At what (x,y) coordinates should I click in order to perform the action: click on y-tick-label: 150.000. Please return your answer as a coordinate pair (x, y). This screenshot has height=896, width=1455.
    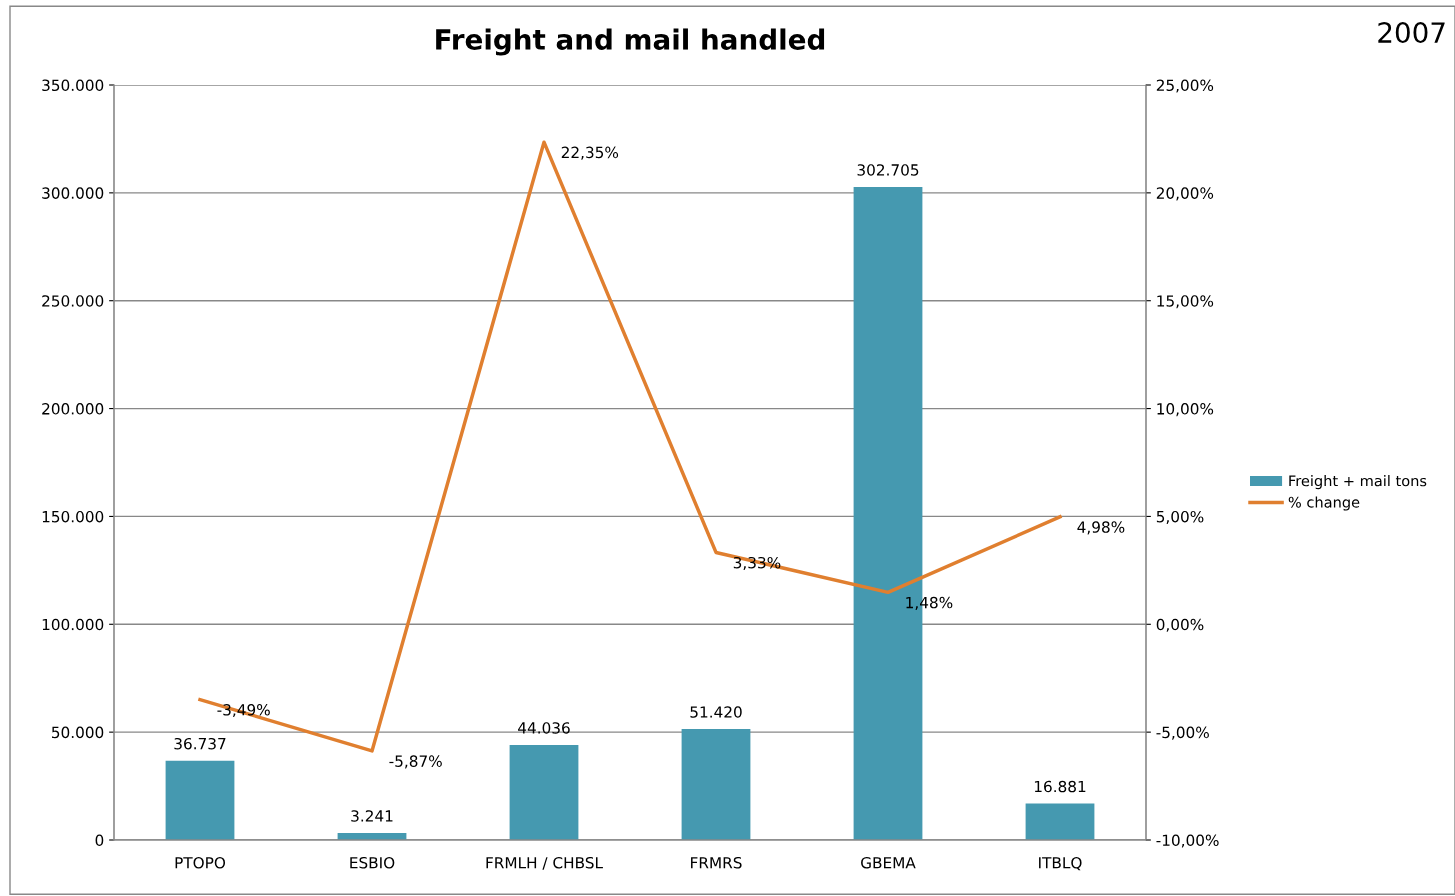
    Looking at the image, I should click on (73, 516).